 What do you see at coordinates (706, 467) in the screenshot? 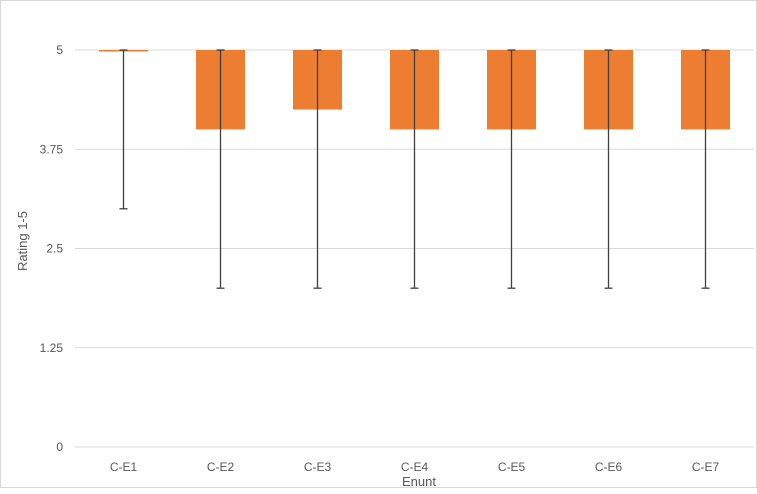
I see `x-tick-label: C-E7` at bounding box center [706, 467].